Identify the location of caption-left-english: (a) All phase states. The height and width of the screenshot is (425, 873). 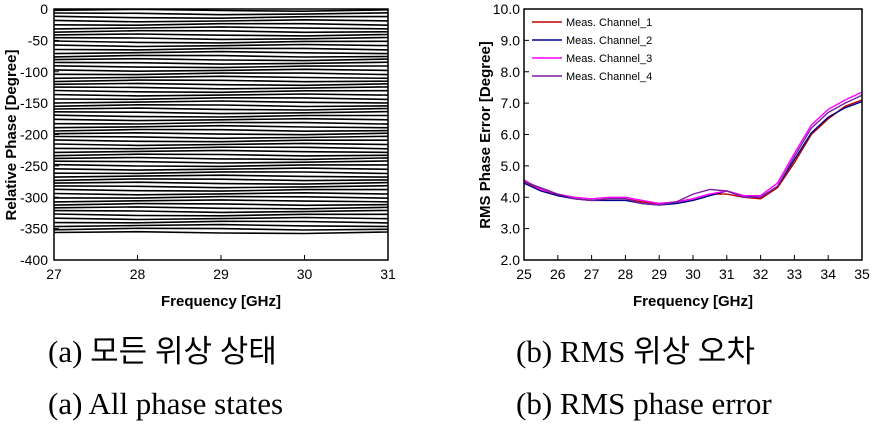
(166, 403).